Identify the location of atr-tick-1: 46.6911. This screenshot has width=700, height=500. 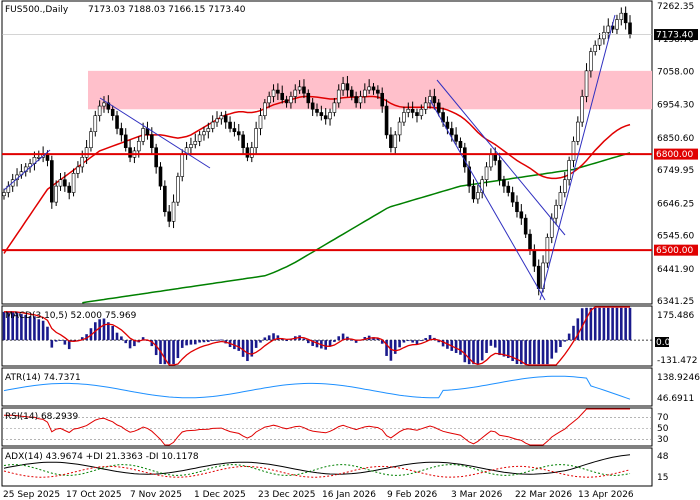
(675, 399).